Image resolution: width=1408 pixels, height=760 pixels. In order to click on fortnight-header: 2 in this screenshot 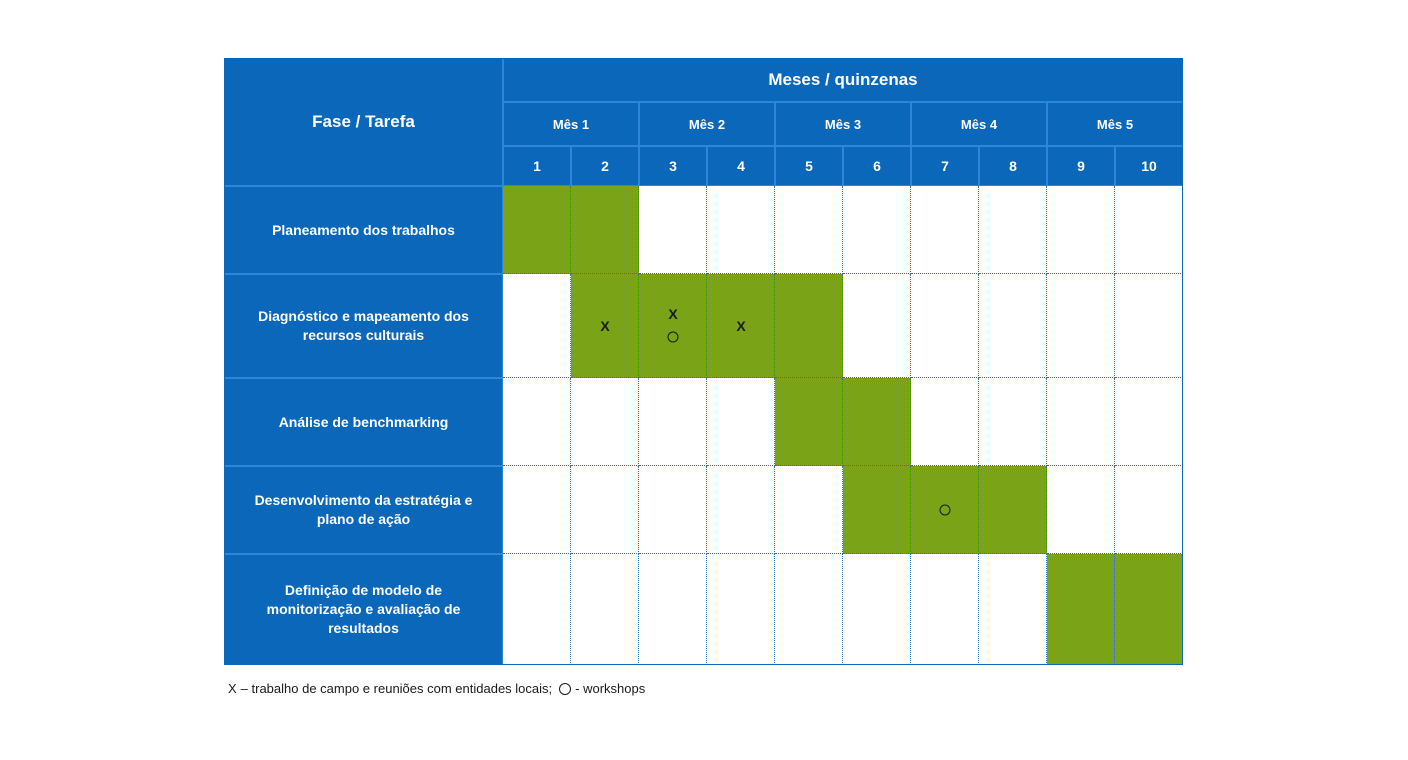, I will do `click(605, 166)`.